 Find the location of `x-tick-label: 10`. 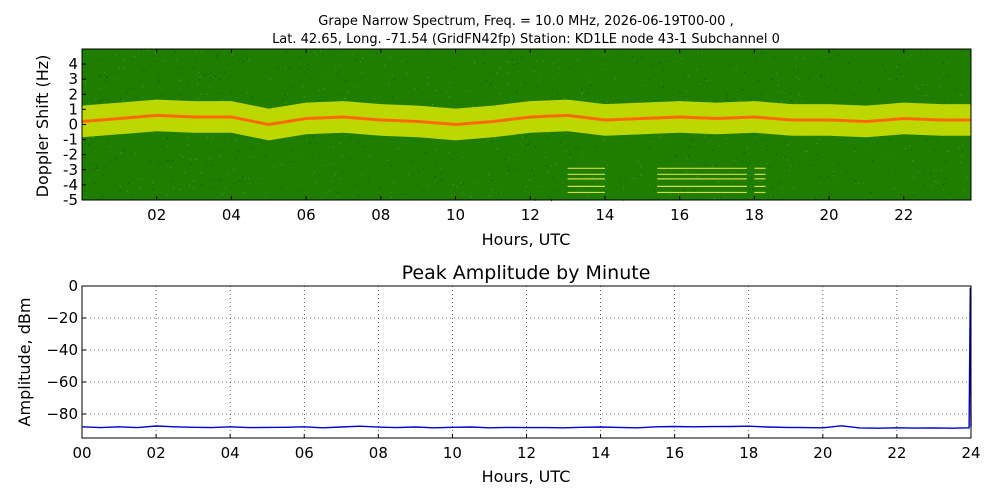

x-tick-label: 10 is located at coordinates (452, 453).